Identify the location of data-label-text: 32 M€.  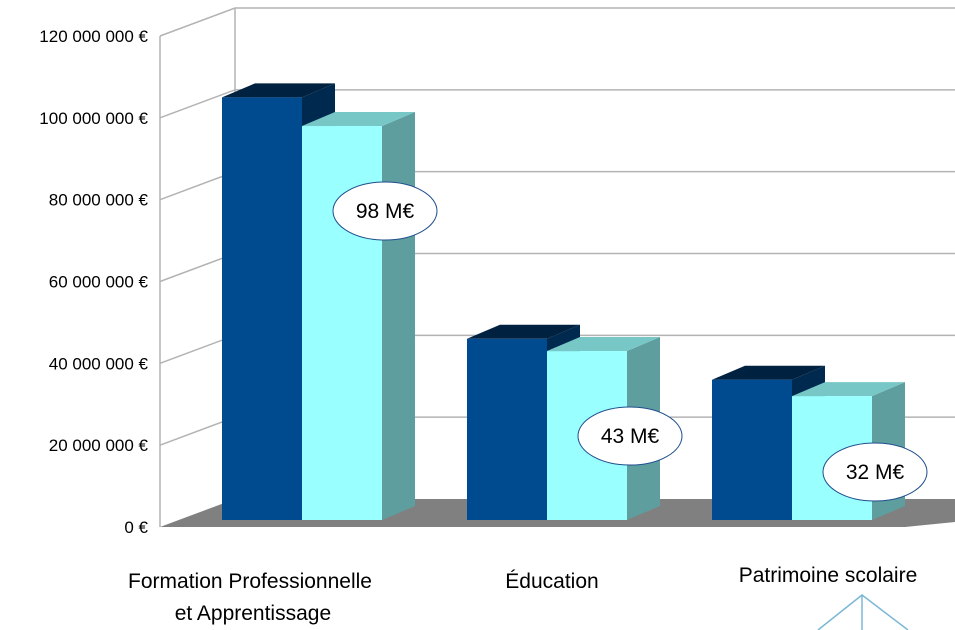
(875, 472).